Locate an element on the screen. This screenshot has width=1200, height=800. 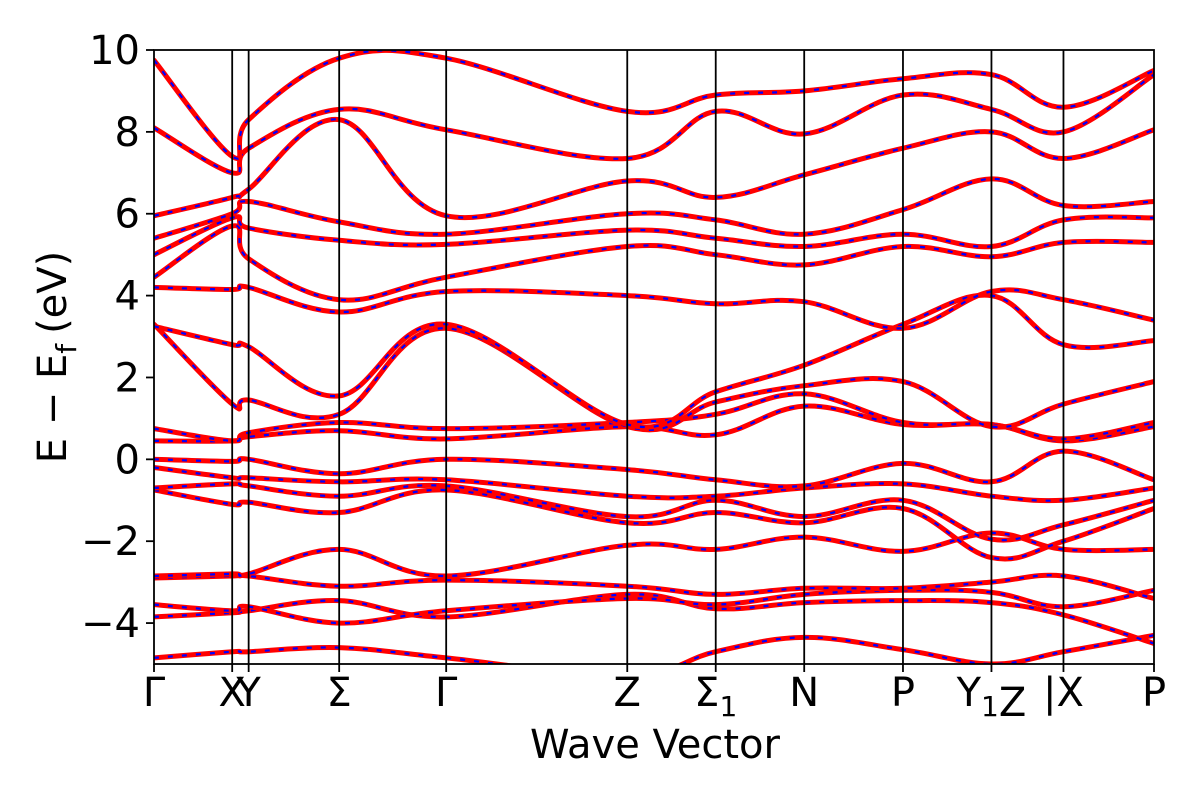
band-line-1-dashed is located at coordinates (654, 649).